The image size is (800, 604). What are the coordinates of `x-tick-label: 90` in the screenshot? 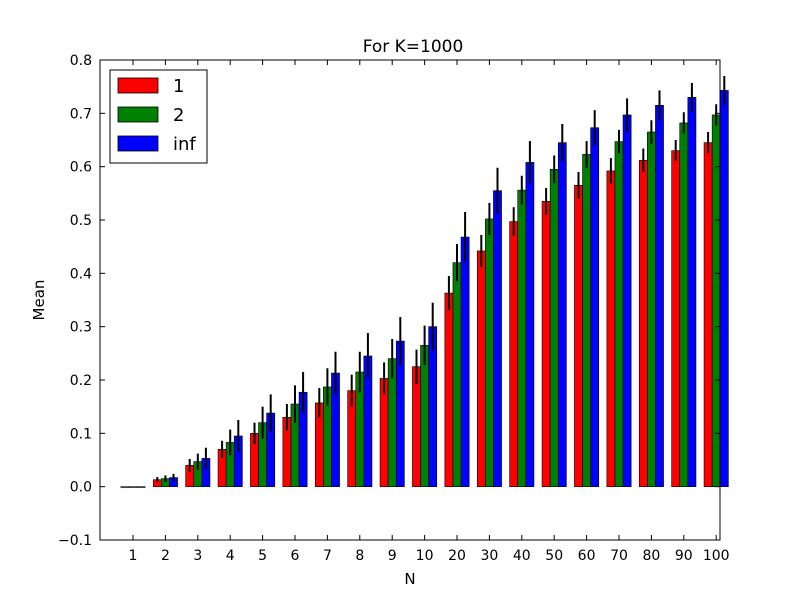 It's located at (684, 556).